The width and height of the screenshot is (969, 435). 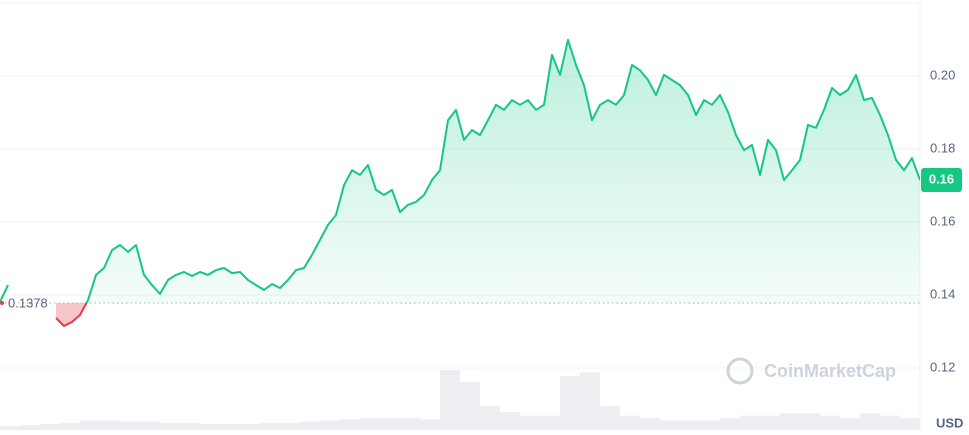 What do you see at coordinates (942, 74) in the screenshot?
I see `y-tick-label: 0.20` at bounding box center [942, 74].